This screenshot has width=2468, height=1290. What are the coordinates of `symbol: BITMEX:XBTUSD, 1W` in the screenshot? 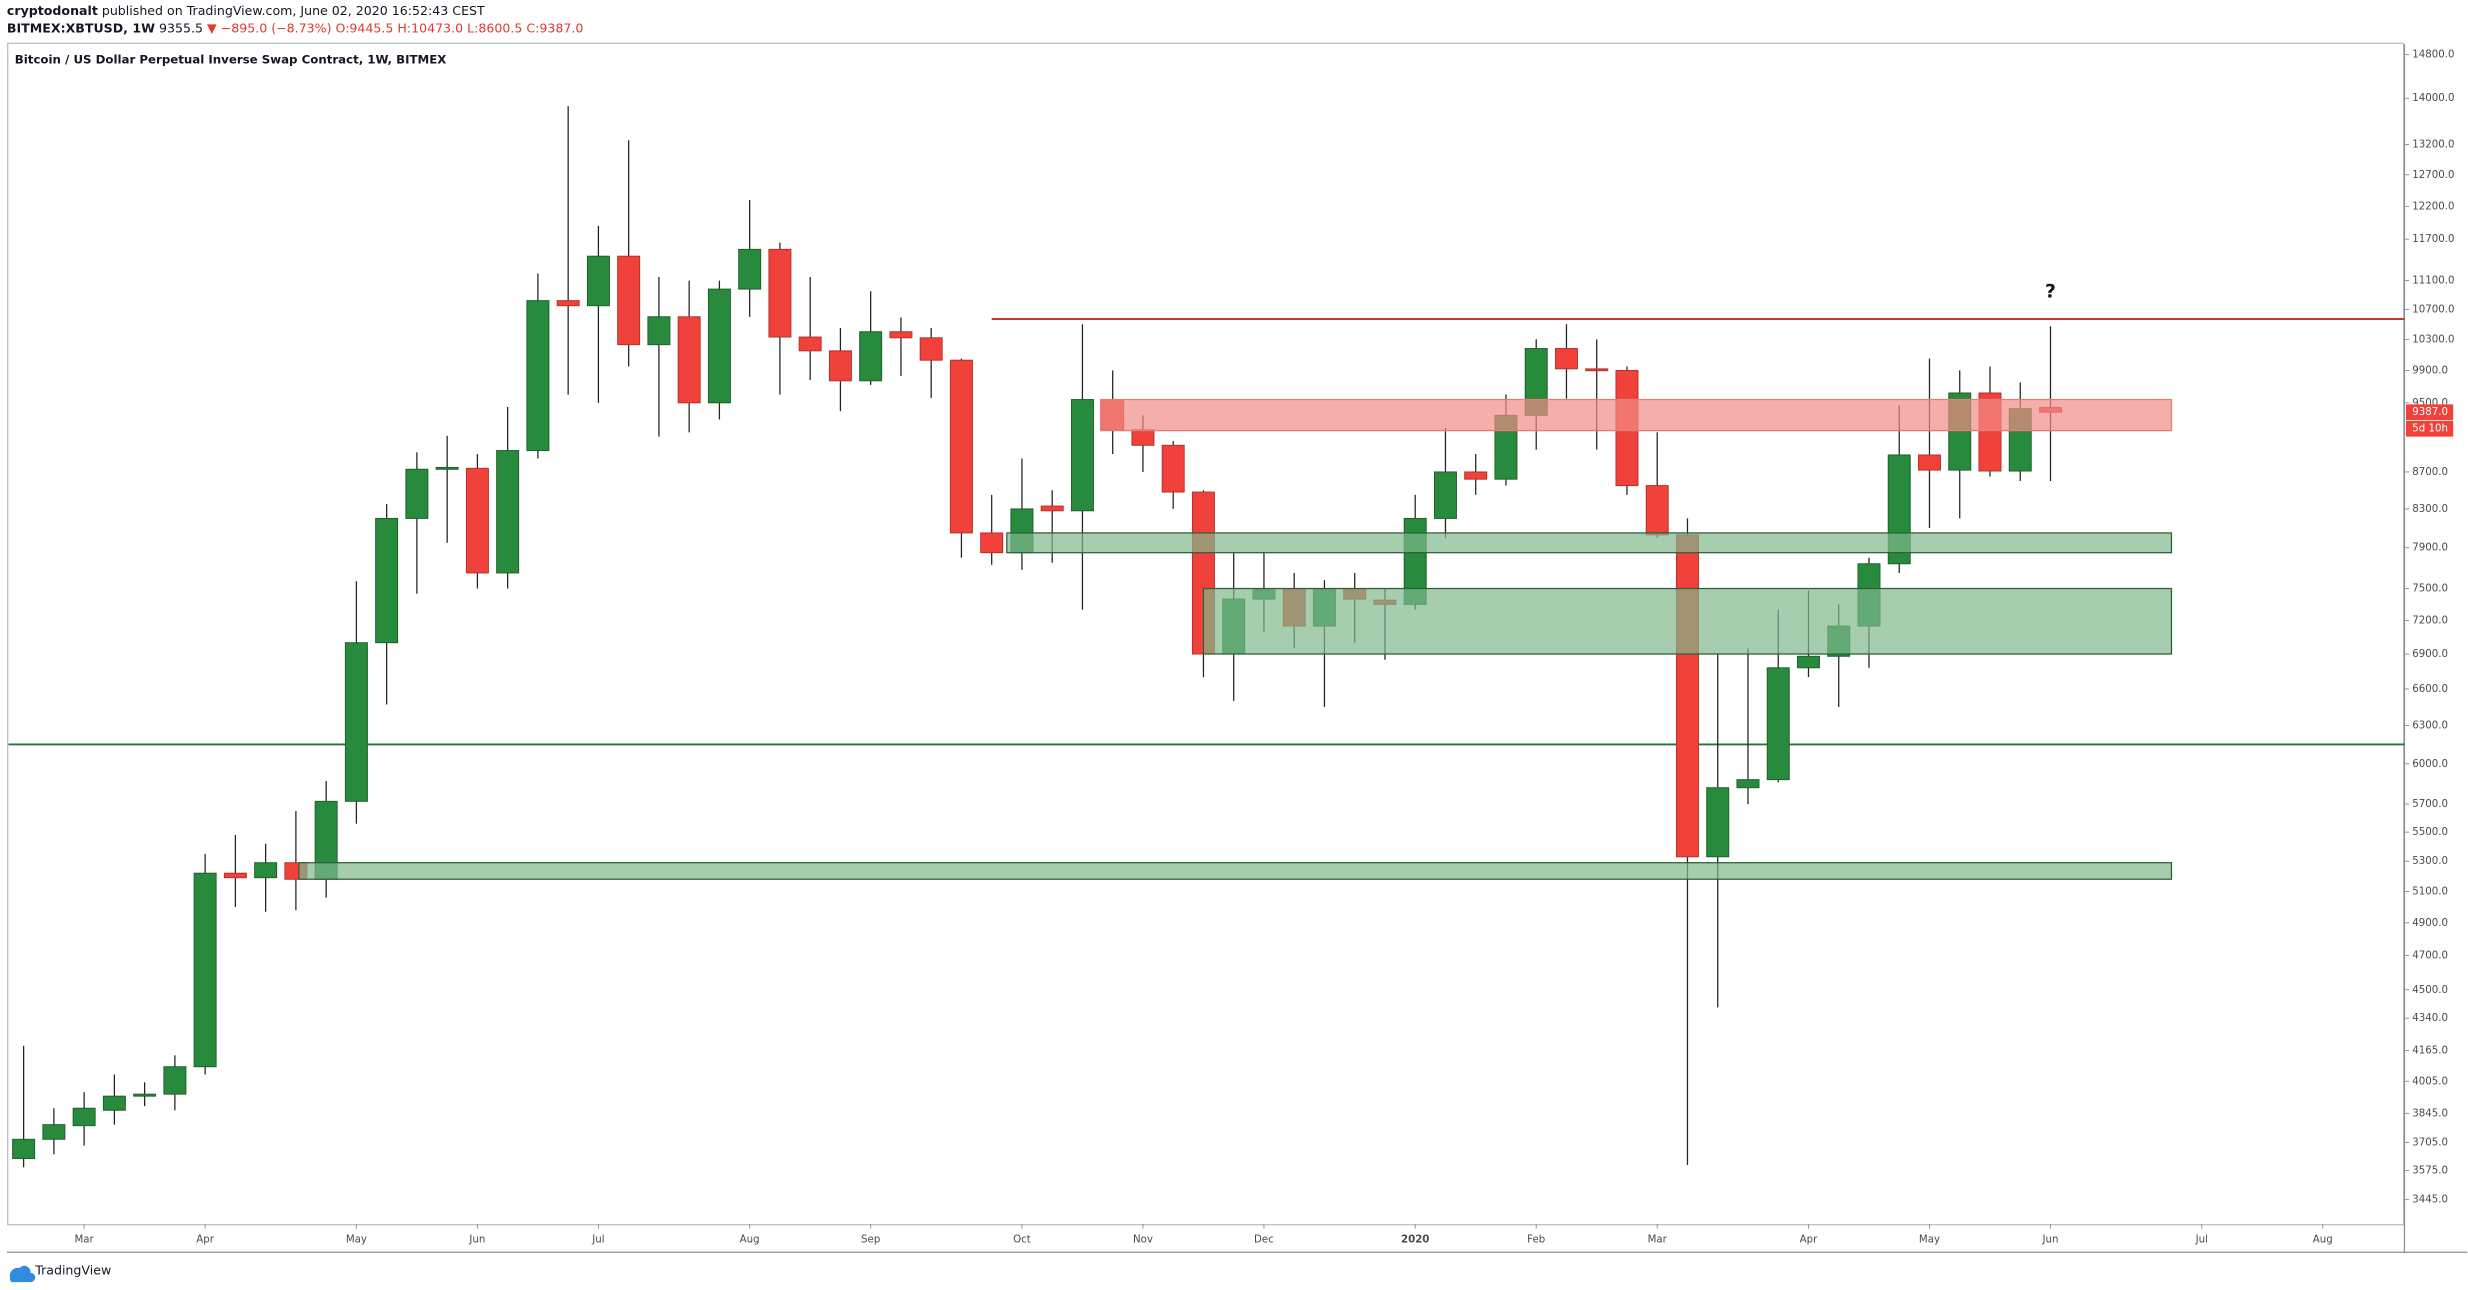 It's located at (81, 27).